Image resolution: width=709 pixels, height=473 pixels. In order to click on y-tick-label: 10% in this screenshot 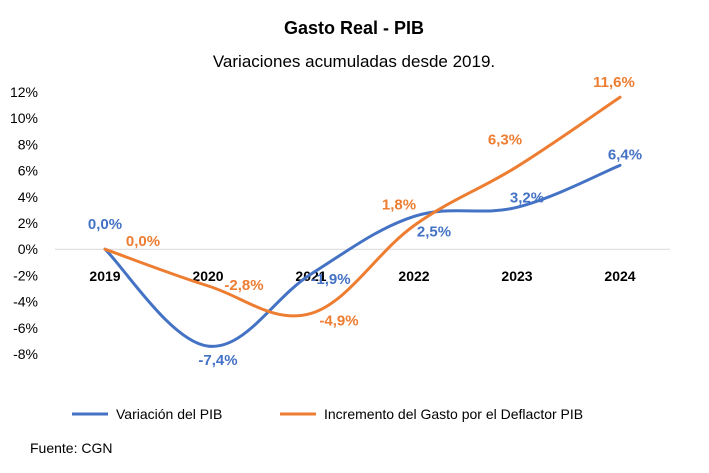, I will do `click(24, 118)`.